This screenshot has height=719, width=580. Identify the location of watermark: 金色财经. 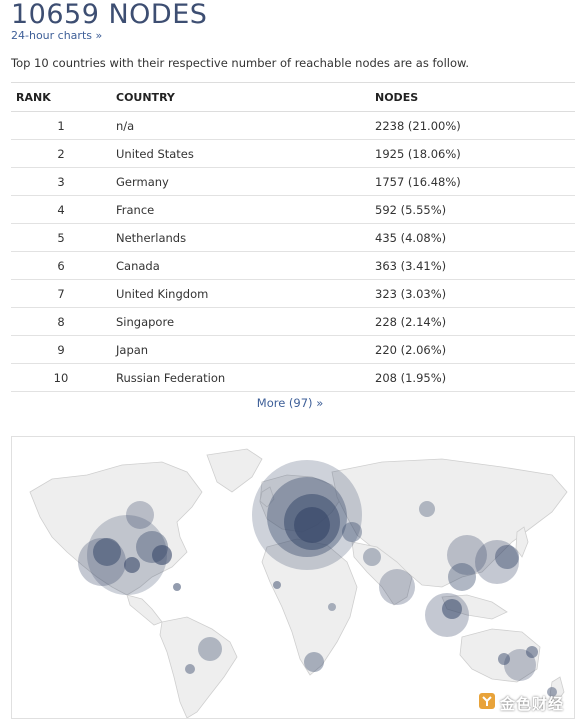
(523, 703).